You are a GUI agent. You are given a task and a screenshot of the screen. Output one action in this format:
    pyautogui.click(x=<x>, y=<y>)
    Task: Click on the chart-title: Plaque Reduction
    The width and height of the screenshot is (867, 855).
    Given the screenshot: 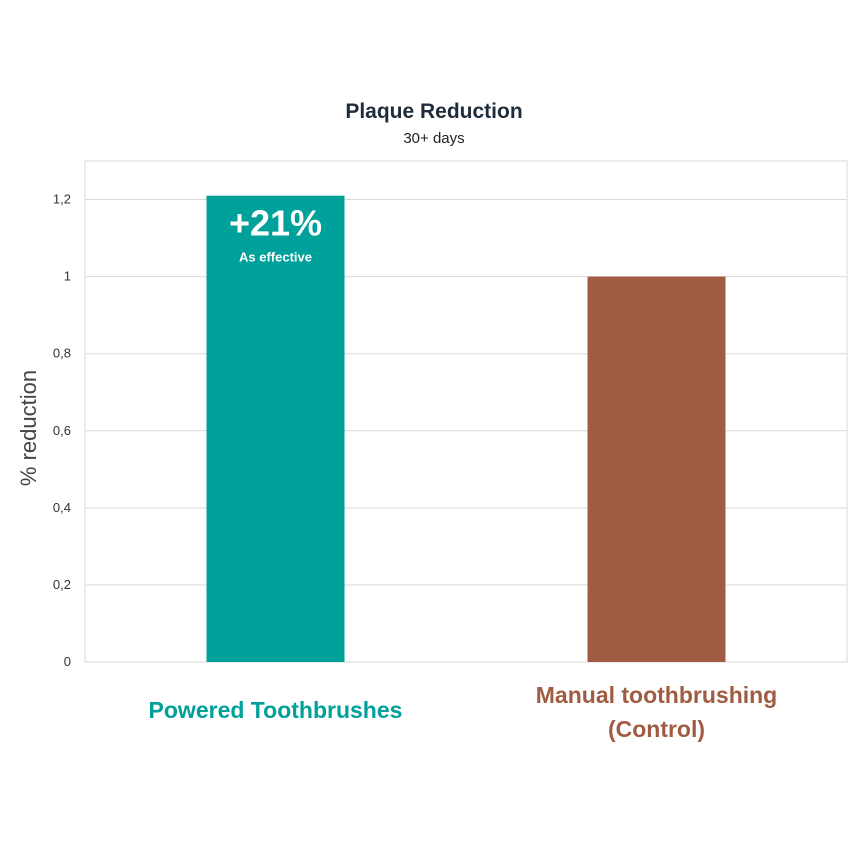 What is the action you would take?
    pyautogui.click(x=433, y=111)
    